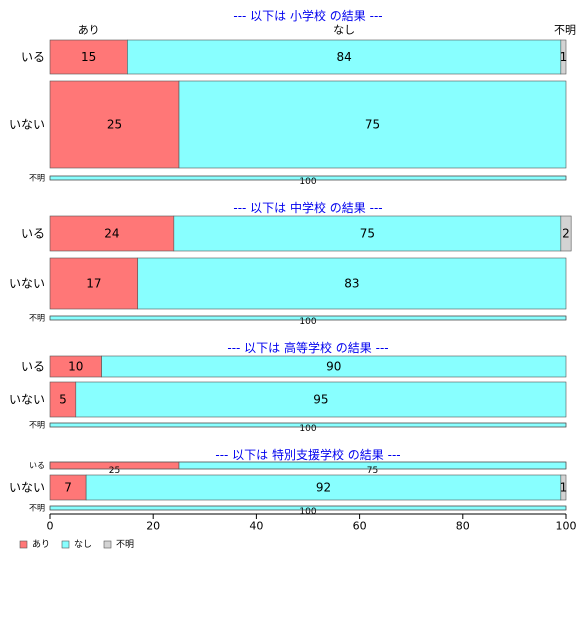 This screenshot has height=636, width=580. Describe the element at coordinates (565, 30) in the screenshot. I see `header-label-2: 不明` at that location.